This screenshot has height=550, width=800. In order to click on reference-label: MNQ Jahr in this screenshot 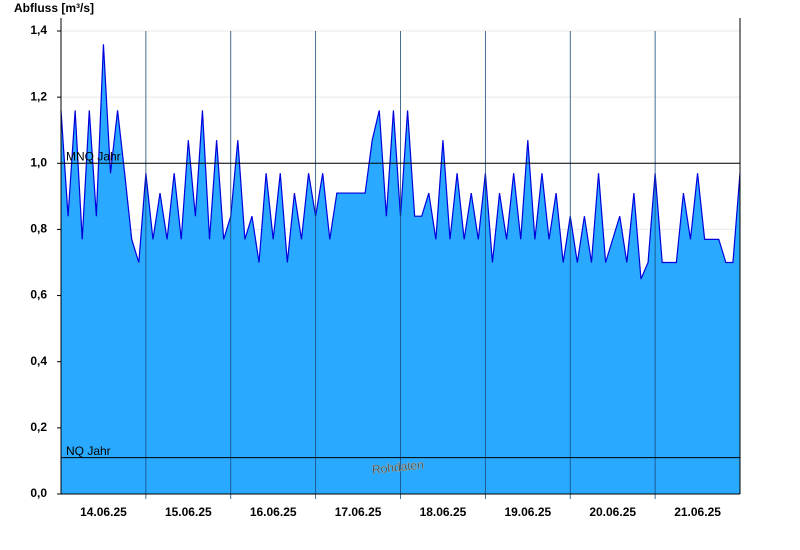, I will do `click(93, 156)`.